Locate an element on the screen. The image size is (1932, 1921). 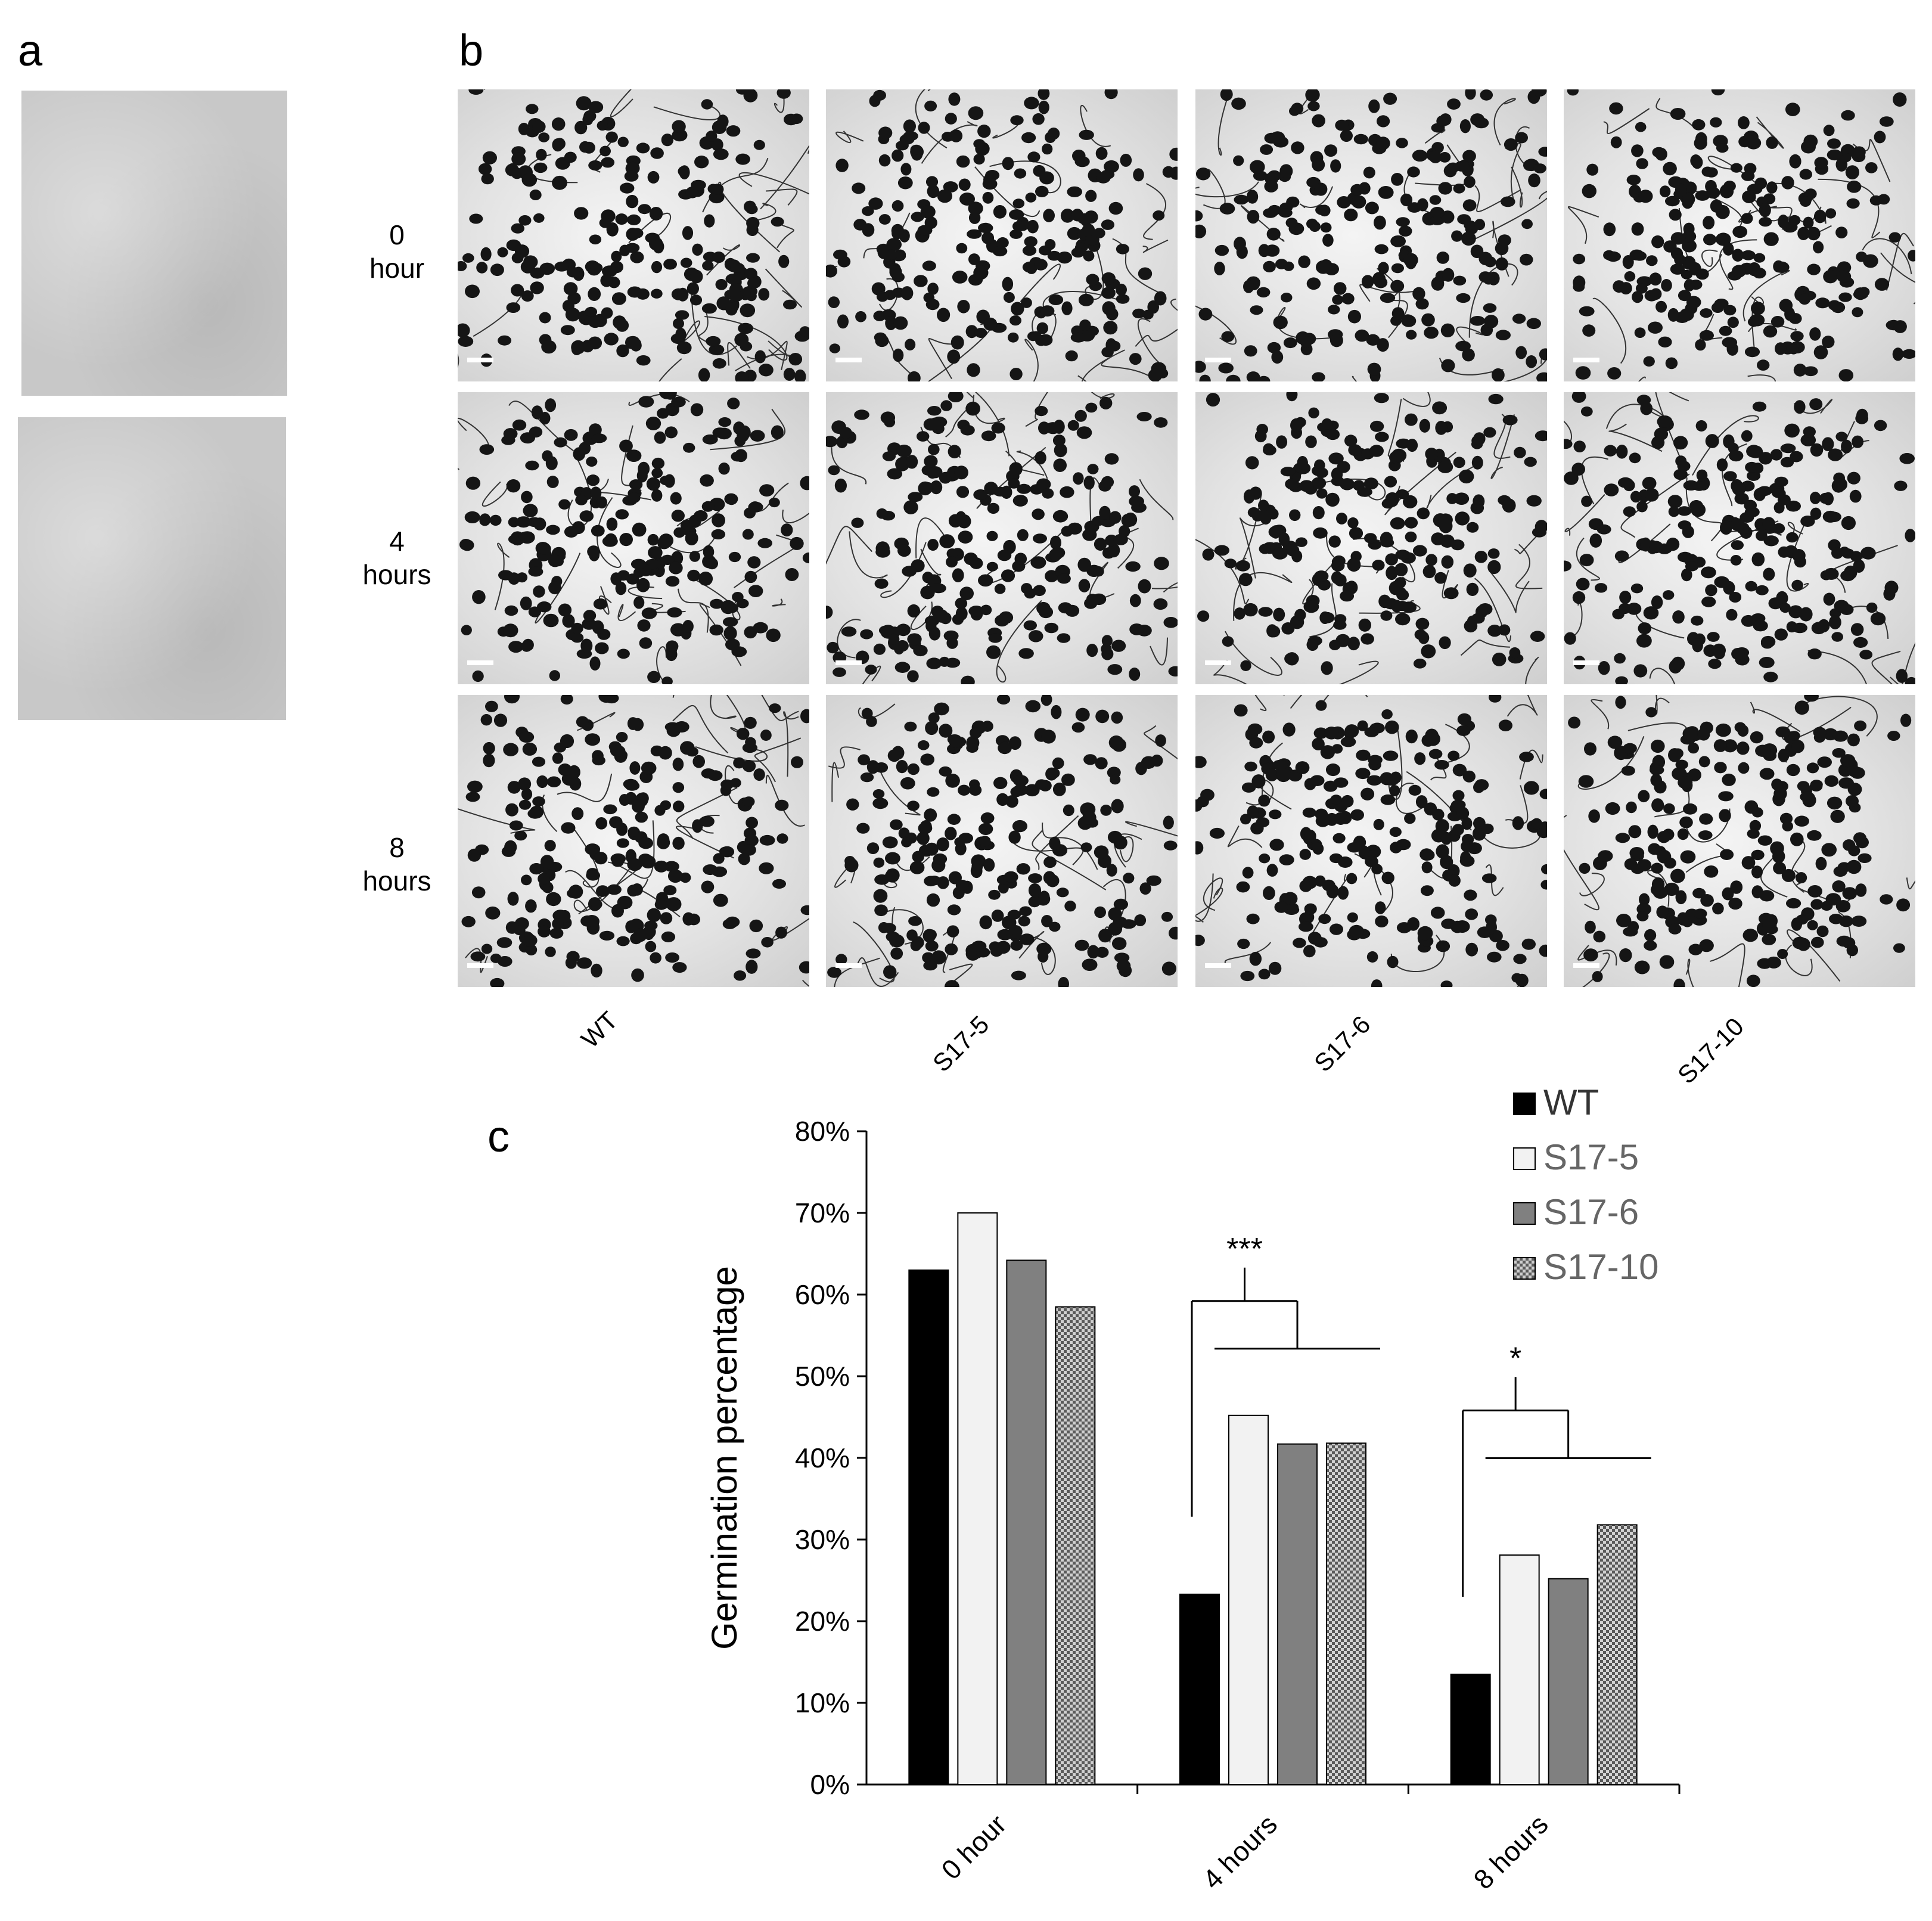
y-tick-label: 30% is located at coordinates (822, 1540).